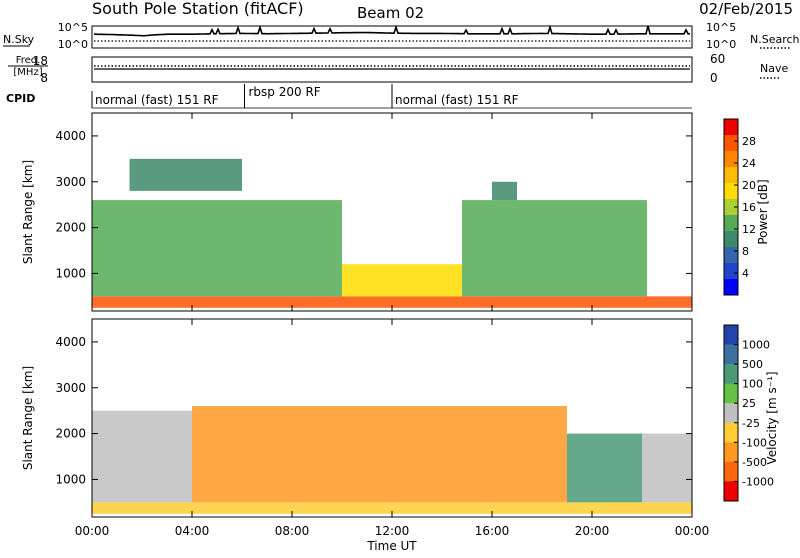  I want to click on colorbar-tick-label: 4, so click(745, 273).